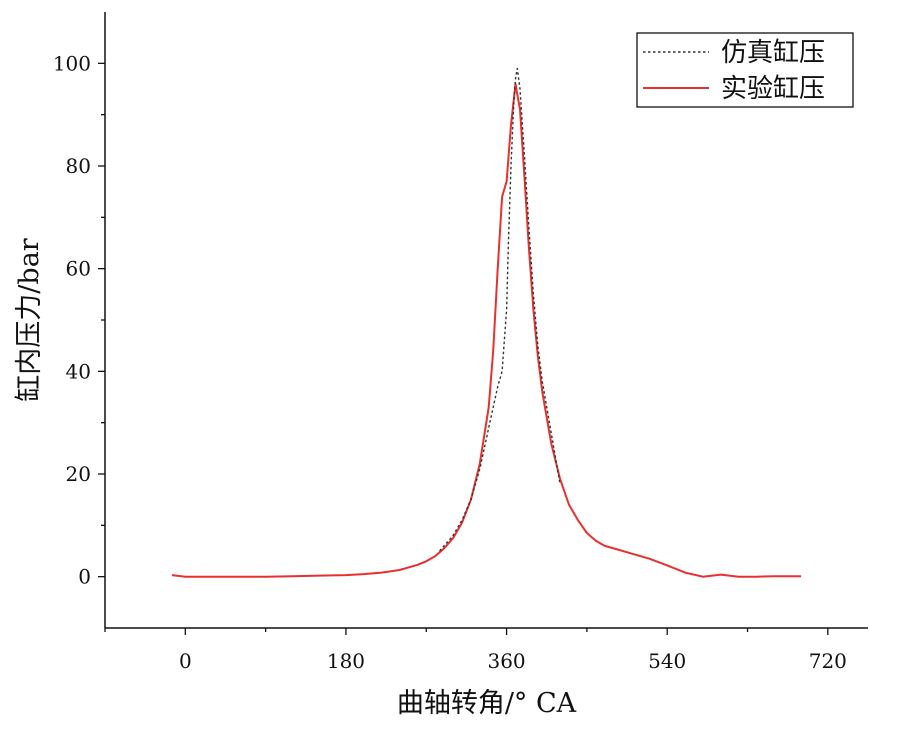  Describe the element at coordinates (78, 166) in the screenshot. I see `y-tick-label: 80` at that location.